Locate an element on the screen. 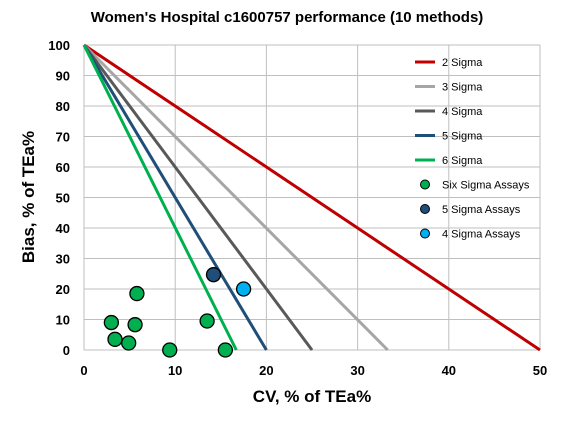  legend-item: 4 Sigma is located at coordinates (449, 112).